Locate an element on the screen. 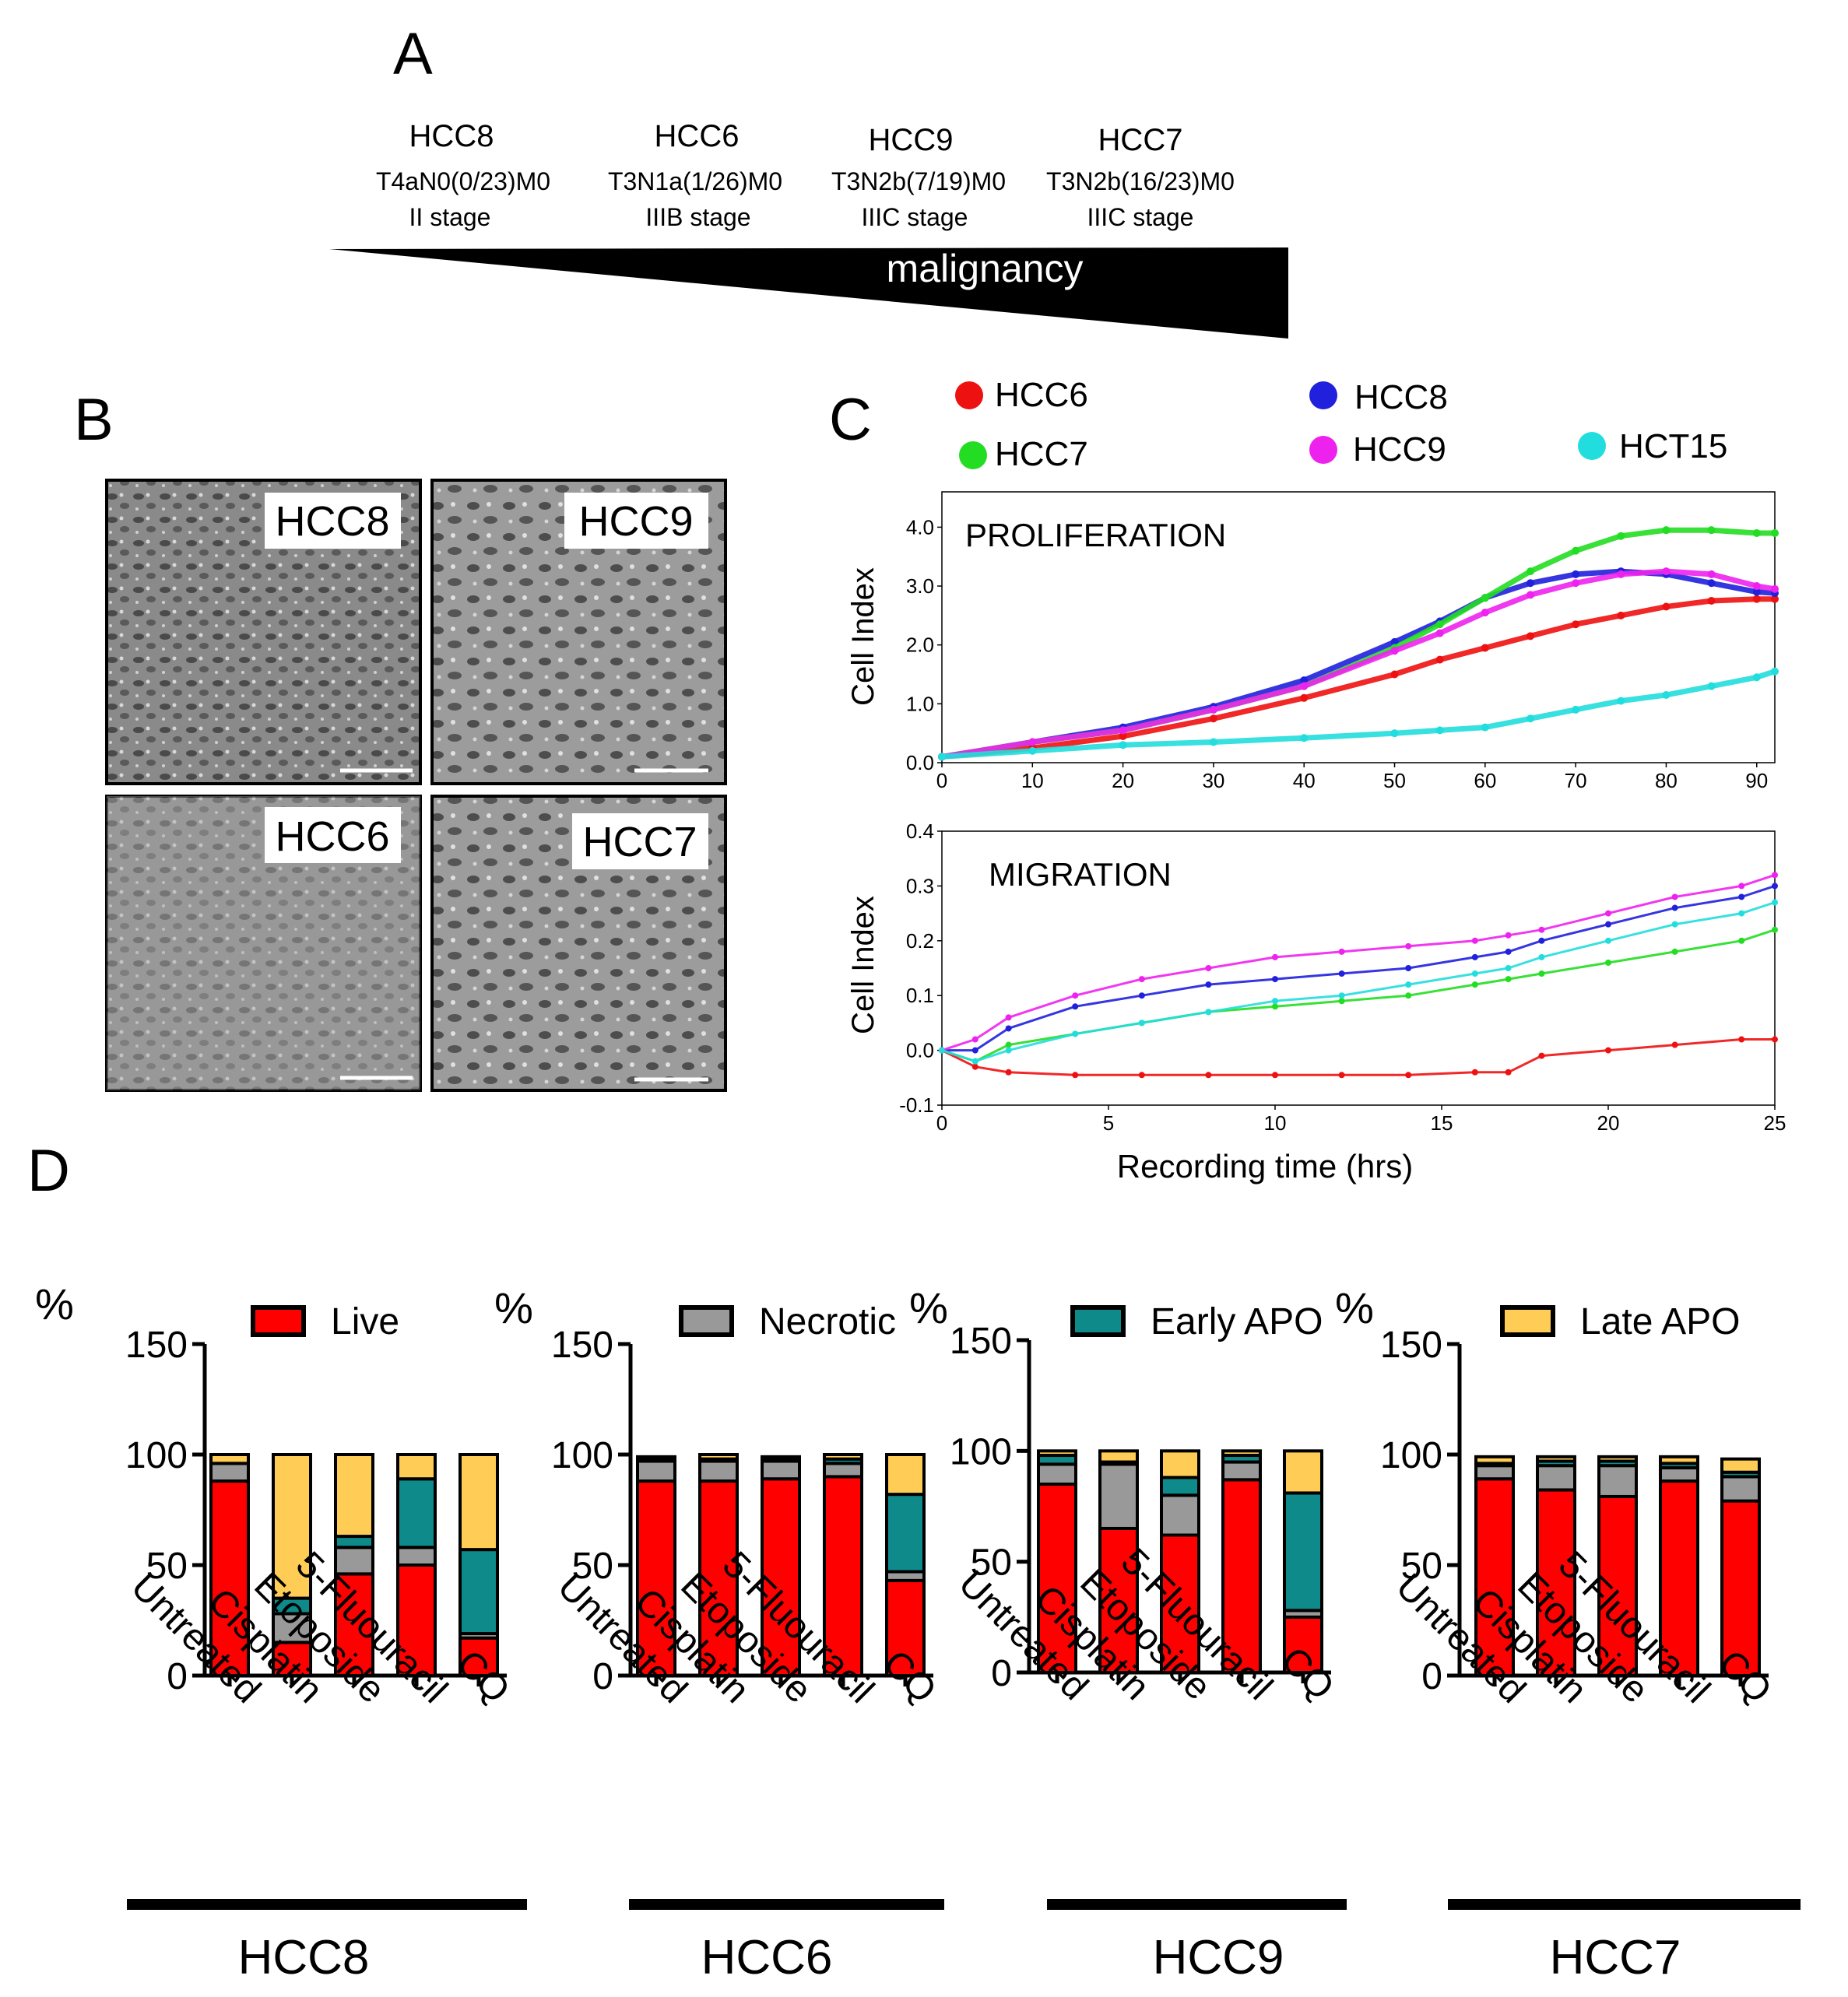 Image resolution: width=1848 pixels, height=1997 pixels. tumor-tnm: T4aN0(0/23)M0 is located at coordinates (463, 181).